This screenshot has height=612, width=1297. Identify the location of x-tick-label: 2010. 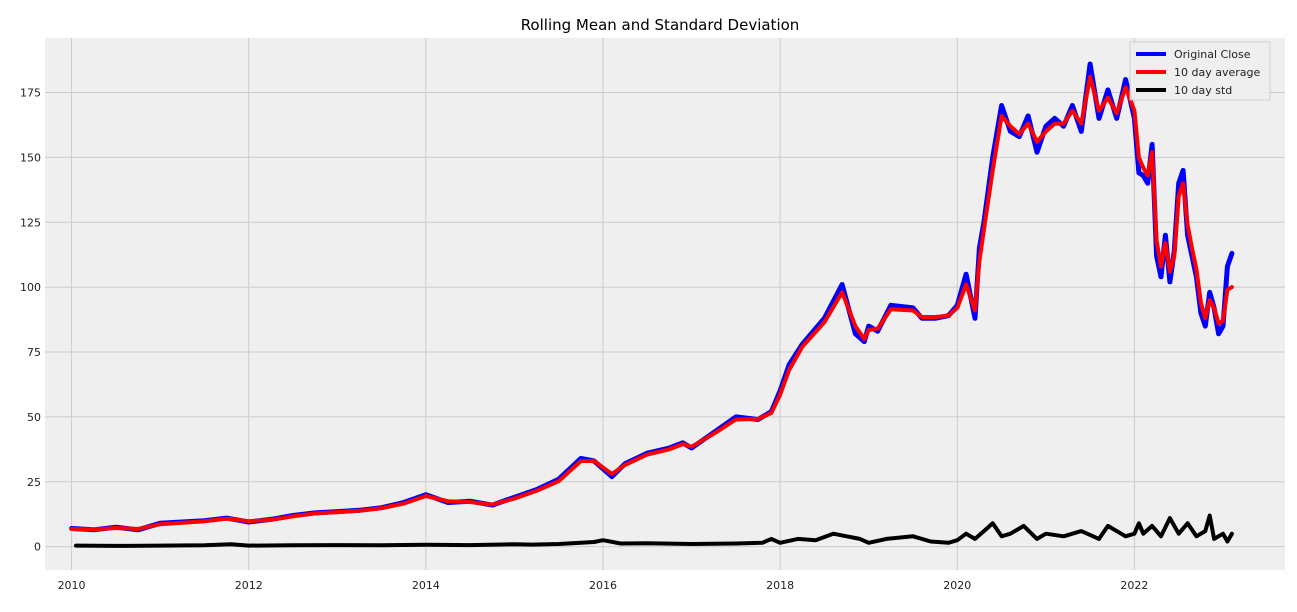
(72, 585).